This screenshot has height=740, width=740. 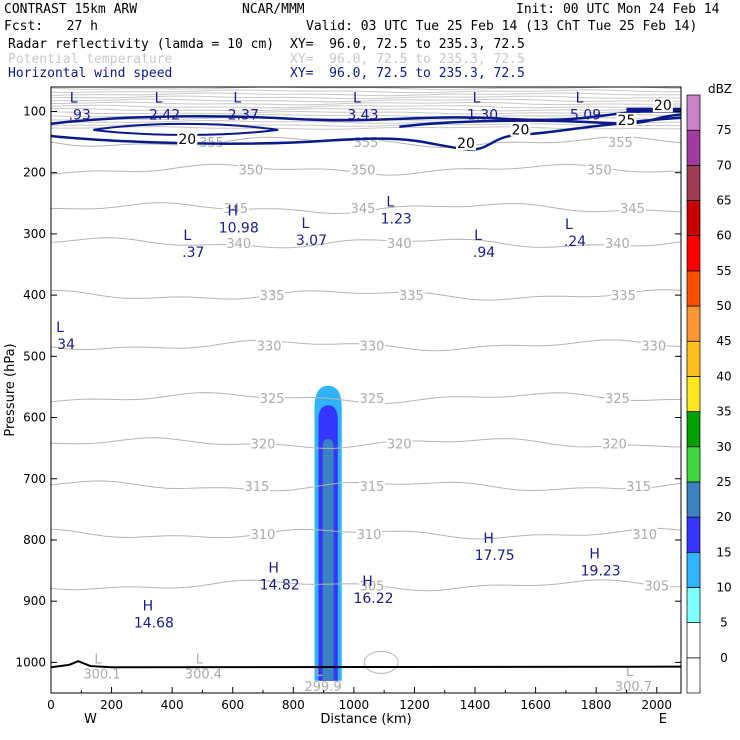 I want to click on field-wind-label: Horizontal wind speed, so click(x=90, y=73).